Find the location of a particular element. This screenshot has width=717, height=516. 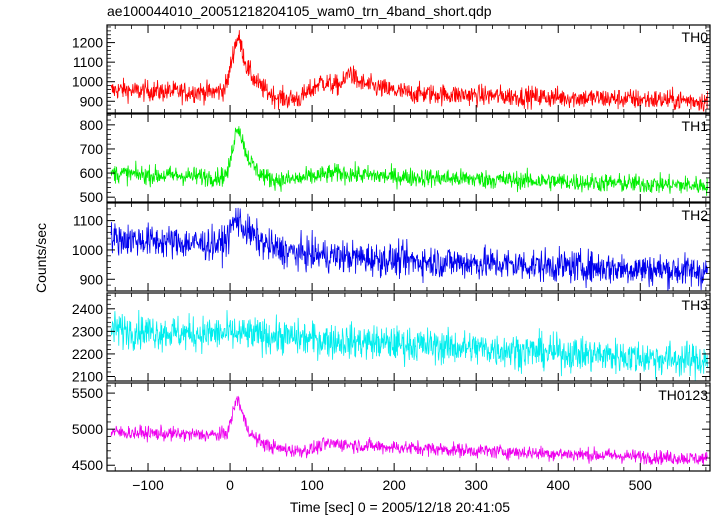

series-line-th0 is located at coordinates (409, 71).